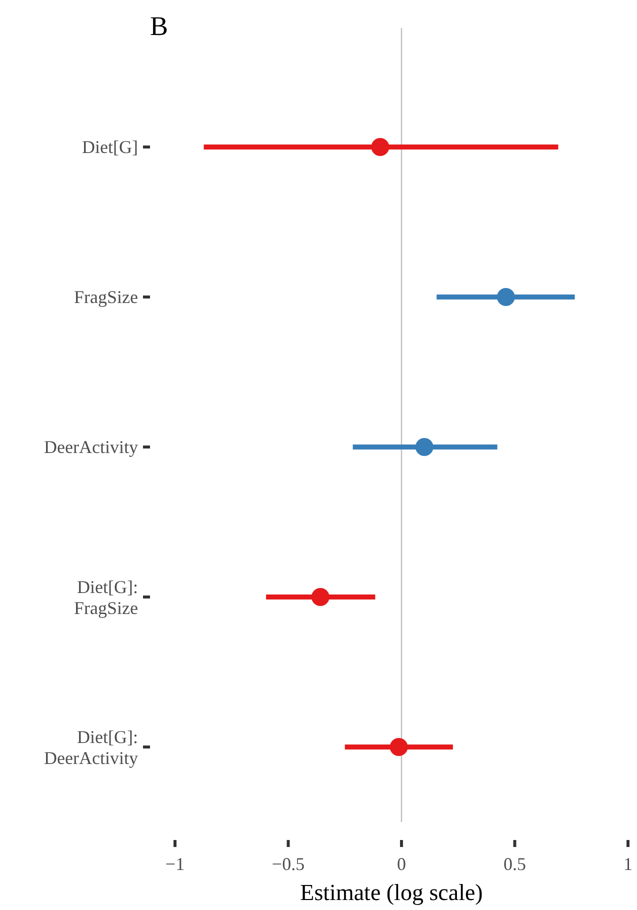 This screenshot has width=637, height=910. Describe the element at coordinates (401, 864) in the screenshot. I see `x-tick-label: 0` at that location.